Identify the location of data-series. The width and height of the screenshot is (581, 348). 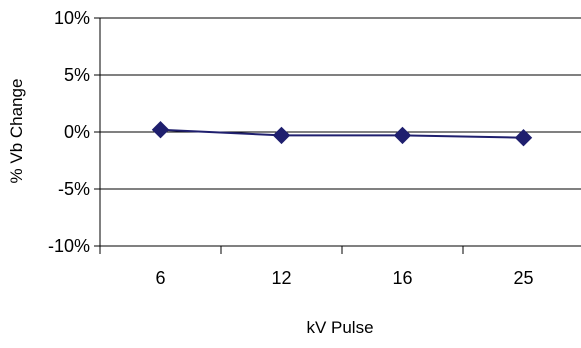
(342, 134).